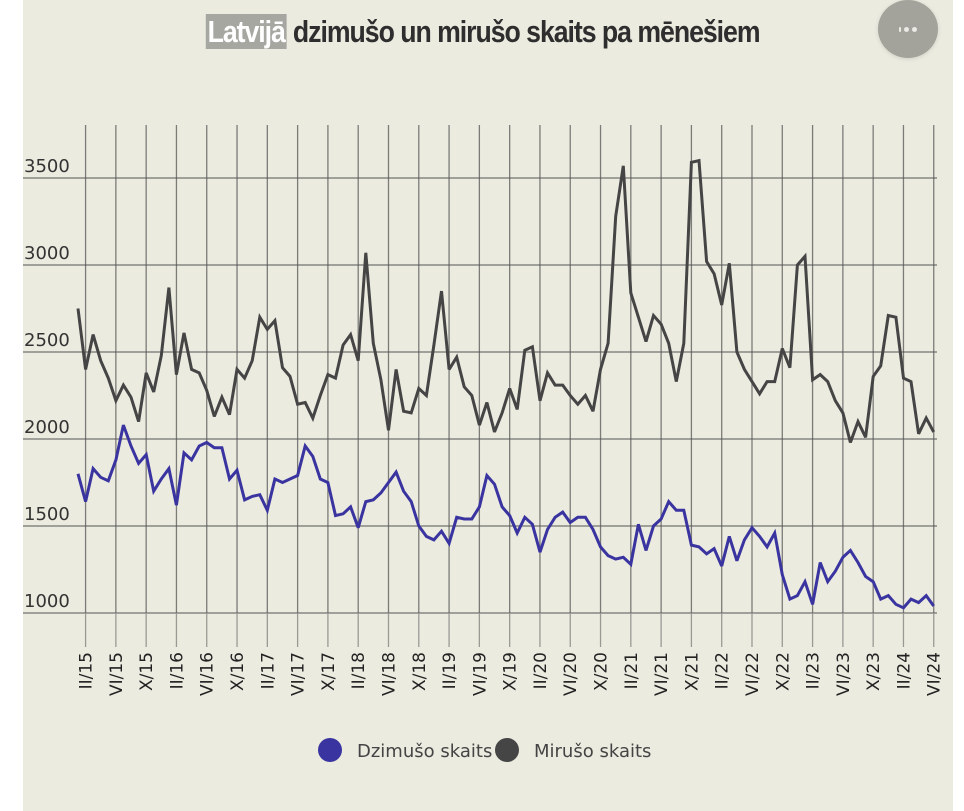 This screenshot has height=811, width=964. I want to click on x-tick-label: VI/15, so click(117, 674).